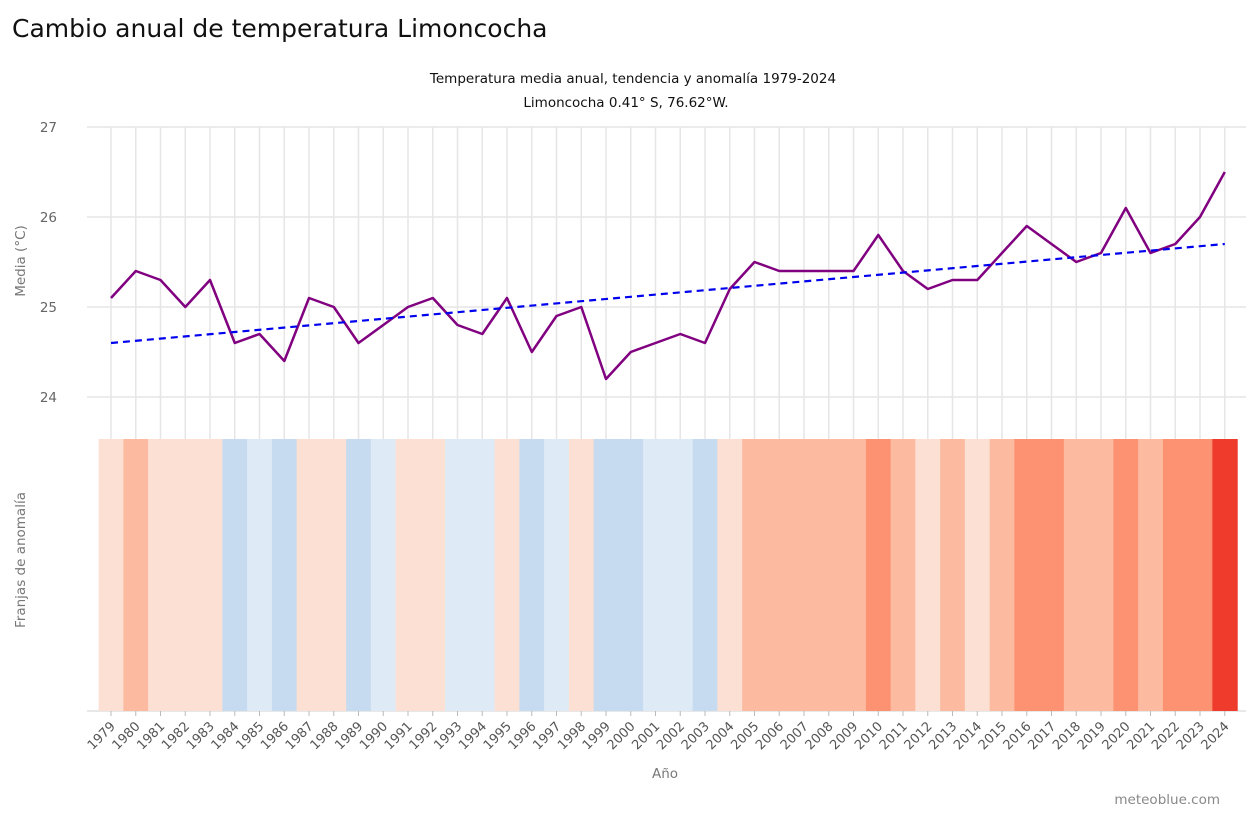 The image size is (1252, 813). I want to click on anomaly-stripe-1999, so click(606, 575).